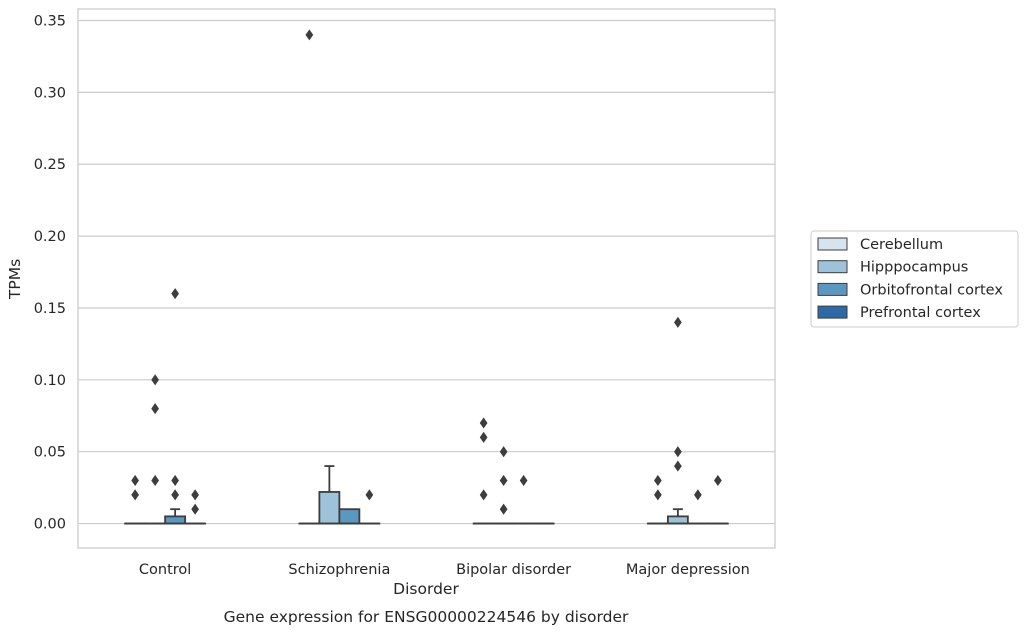 Image resolution: width=1028 pixels, height=634 pixels. What do you see at coordinates (688, 570) in the screenshot?
I see `x-tick-label: Major depression` at bounding box center [688, 570].